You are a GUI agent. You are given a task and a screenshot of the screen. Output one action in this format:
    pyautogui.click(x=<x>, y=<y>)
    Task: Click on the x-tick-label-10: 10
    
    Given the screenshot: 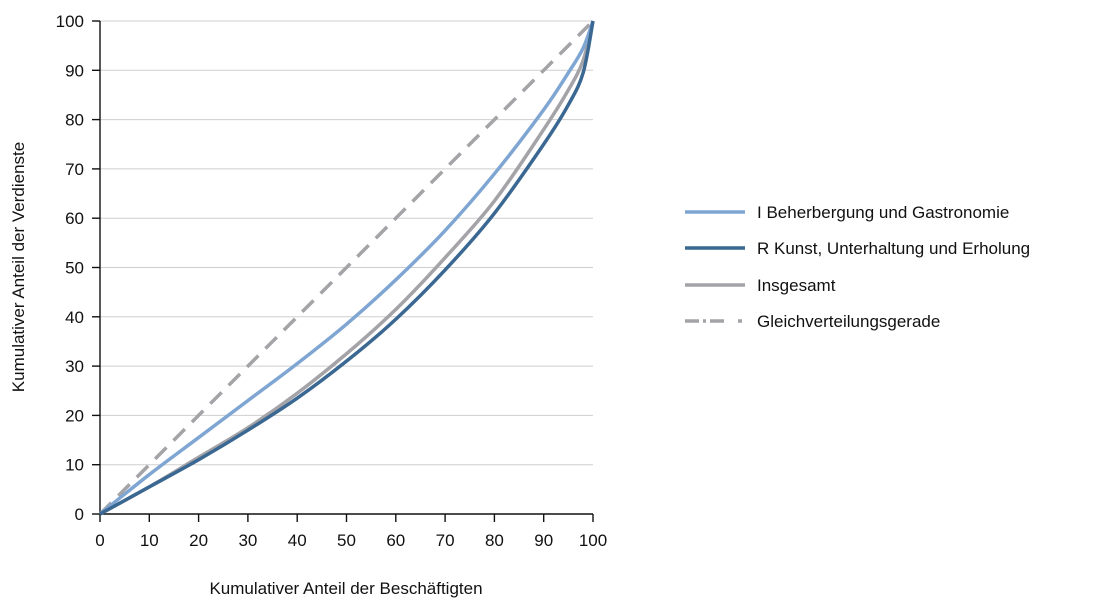 What is the action you would take?
    pyautogui.click(x=149, y=540)
    